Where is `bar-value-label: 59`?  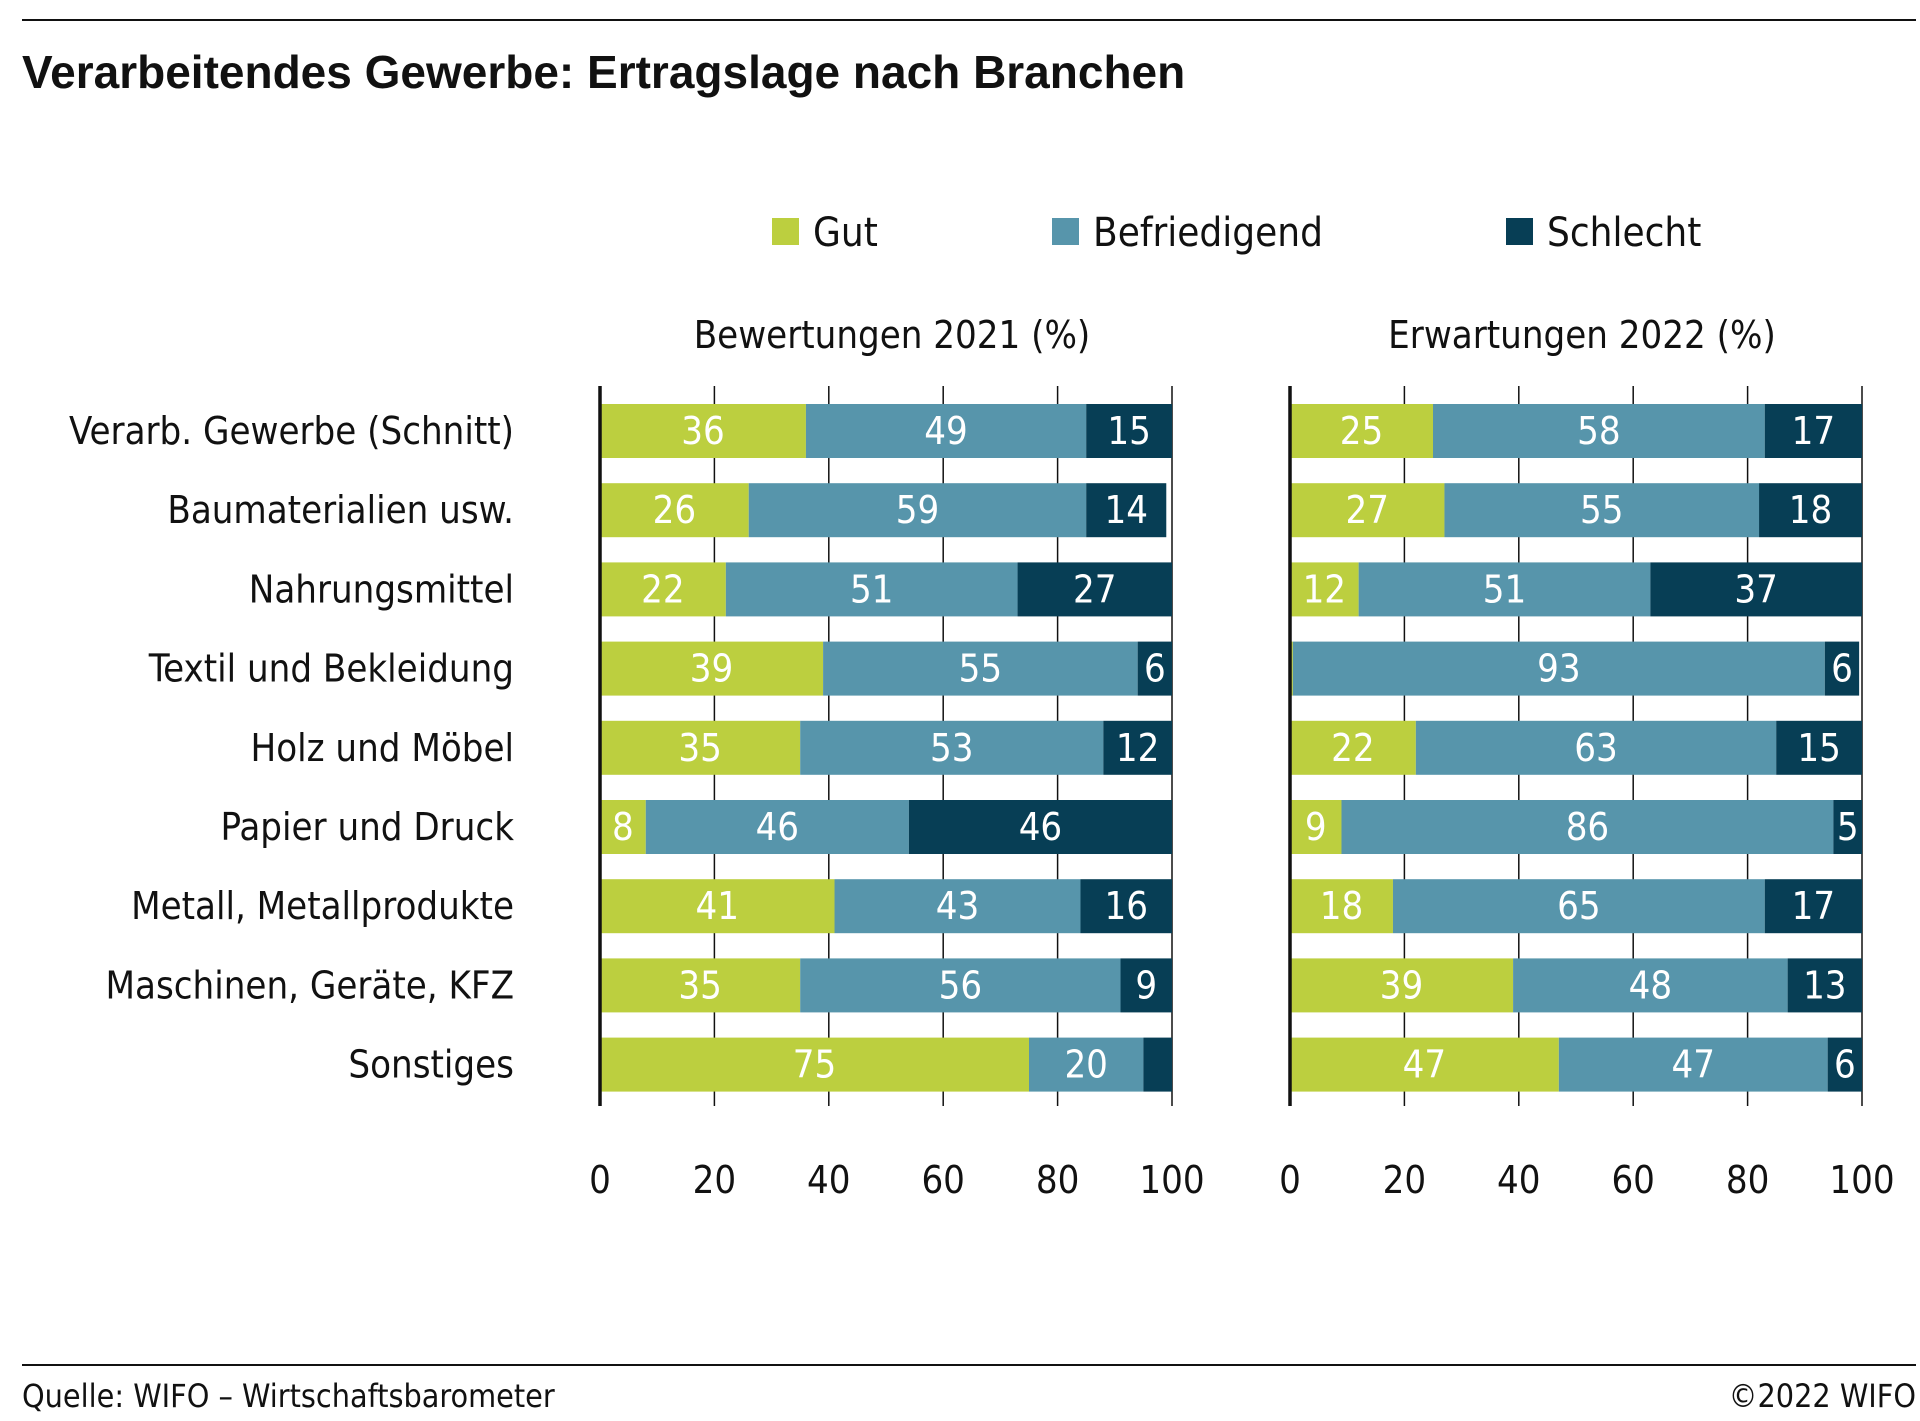
bar-value-label: 59 is located at coordinates (918, 510).